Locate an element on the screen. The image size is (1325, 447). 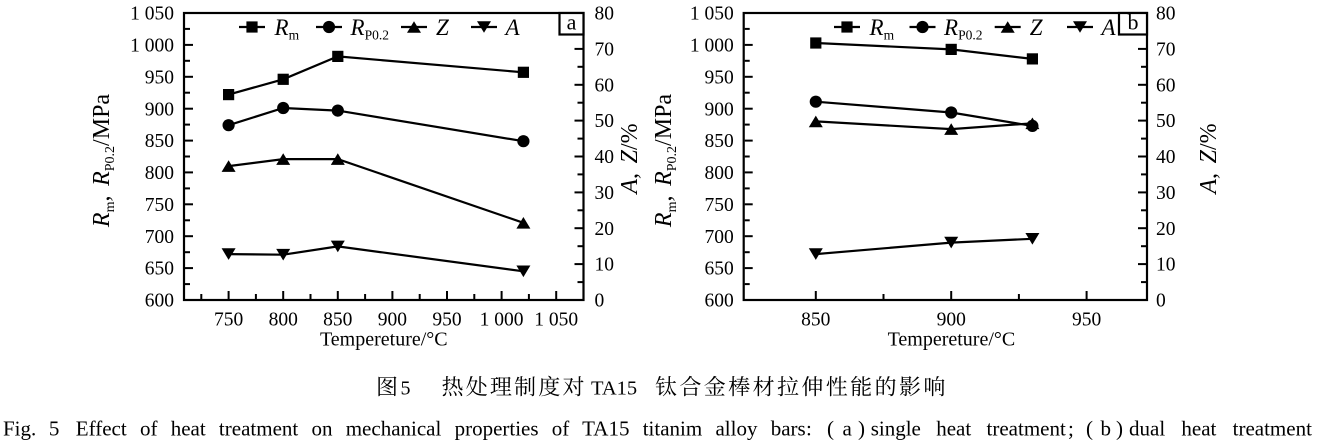
svg-text: 5 is located at coordinates (406, 389).